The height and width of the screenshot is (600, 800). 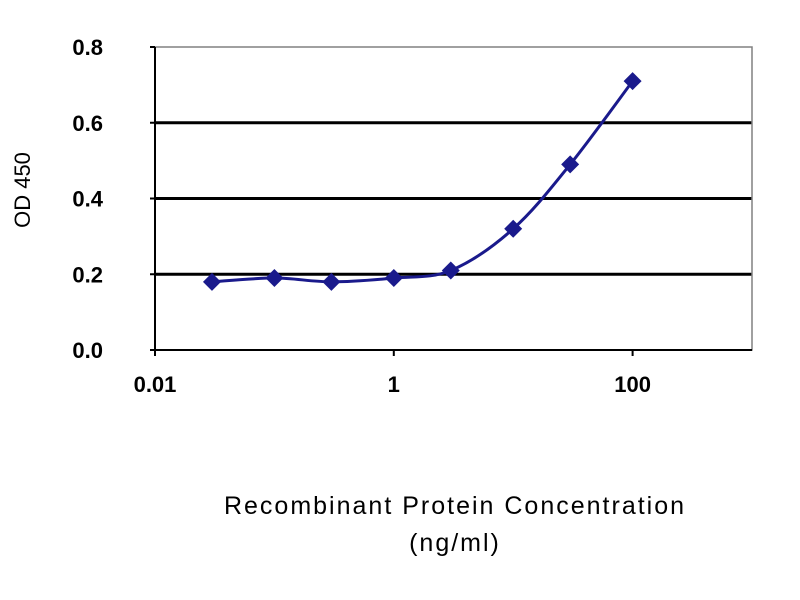 What do you see at coordinates (394, 384) in the screenshot?
I see `x-tick-label: 1` at bounding box center [394, 384].